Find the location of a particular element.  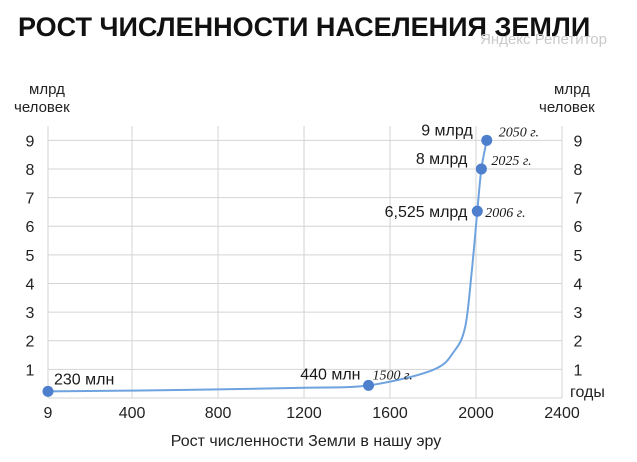

point-value-label: 8 млрд is located at coordinates (442, 159).